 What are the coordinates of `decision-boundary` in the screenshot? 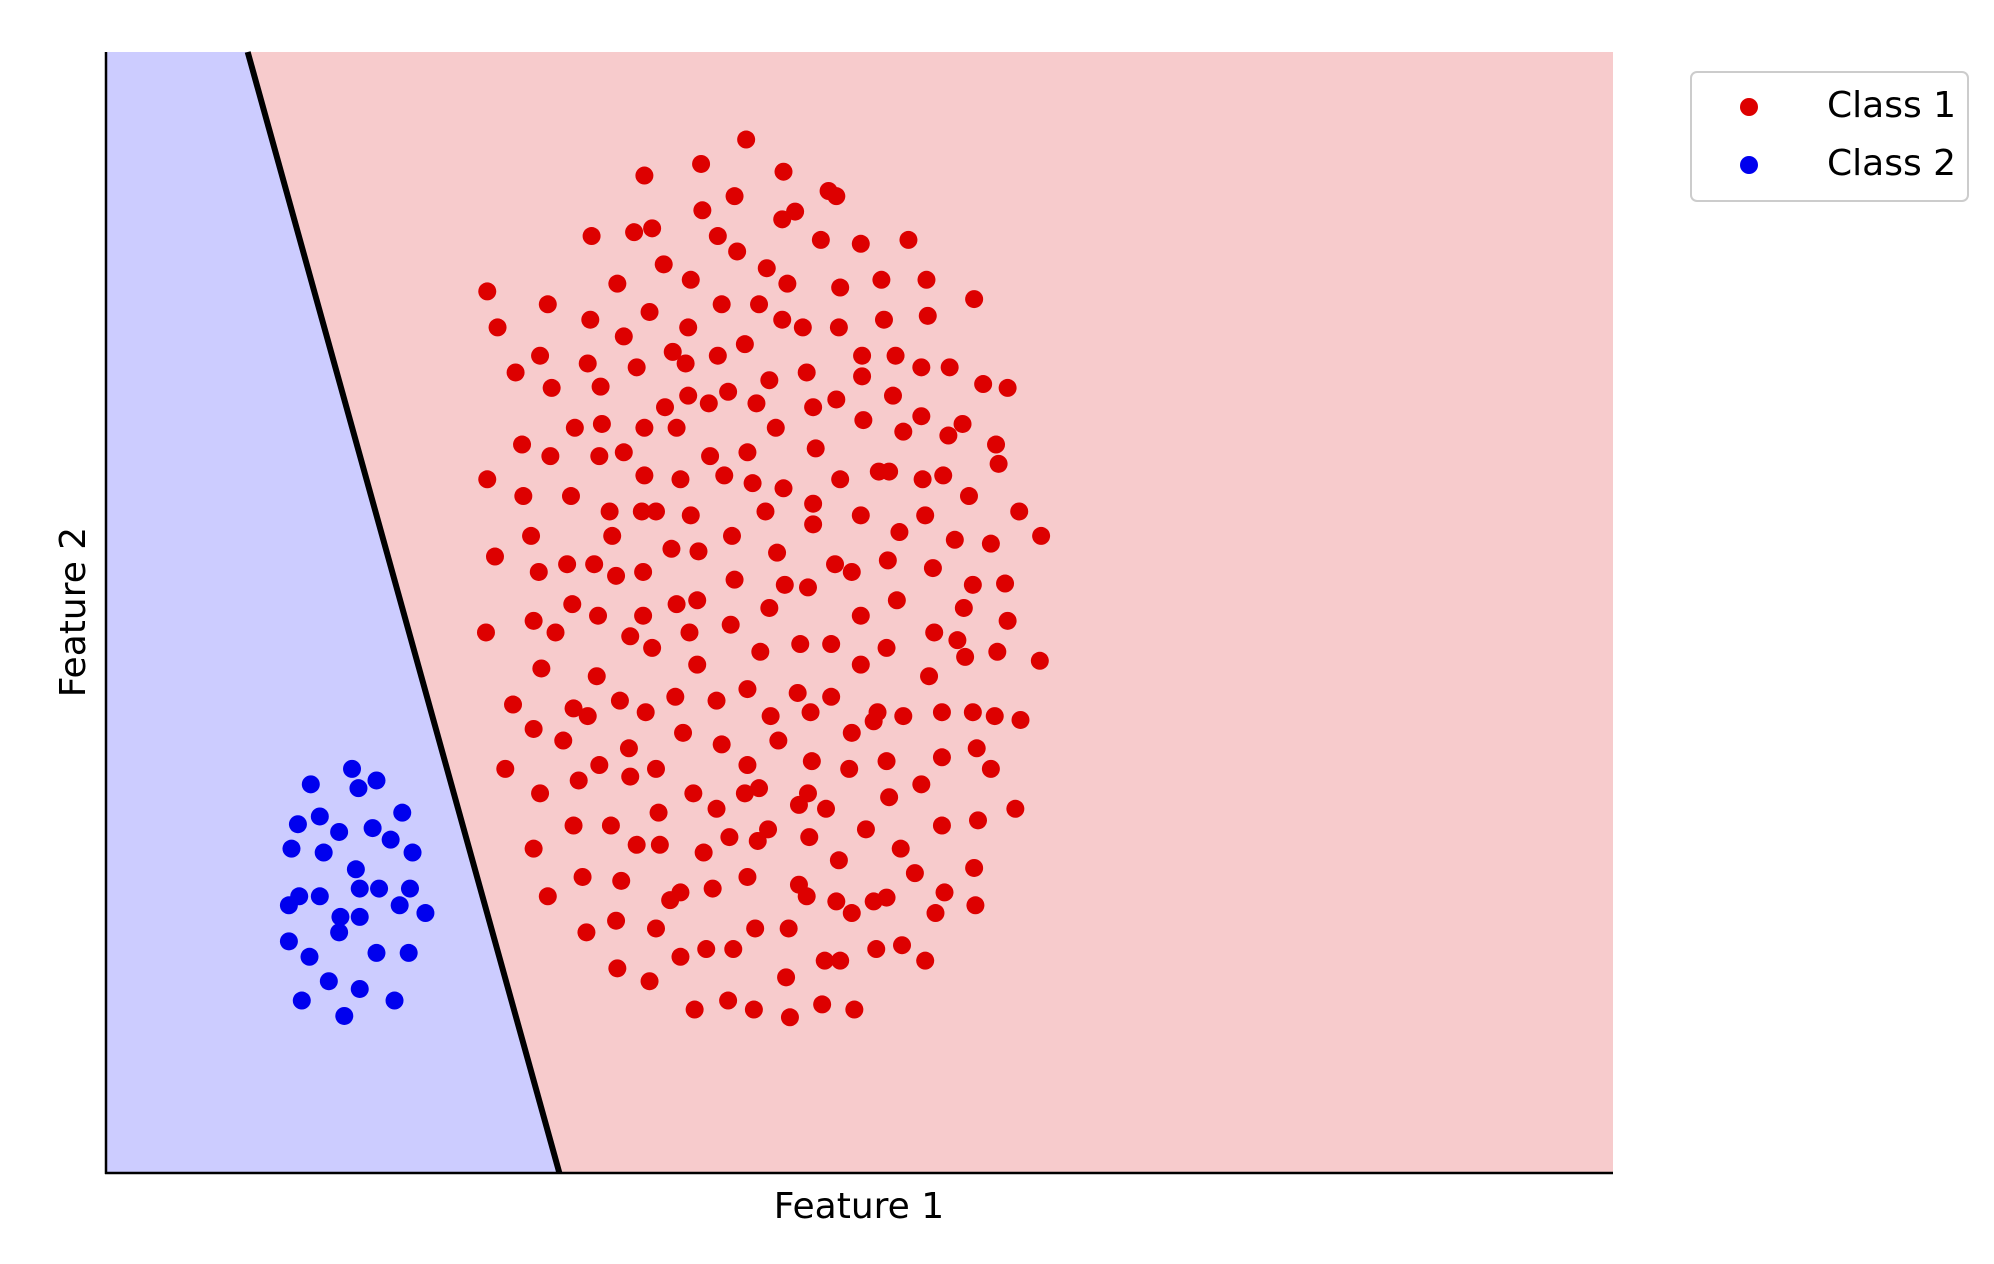 It's located at (403, 612).